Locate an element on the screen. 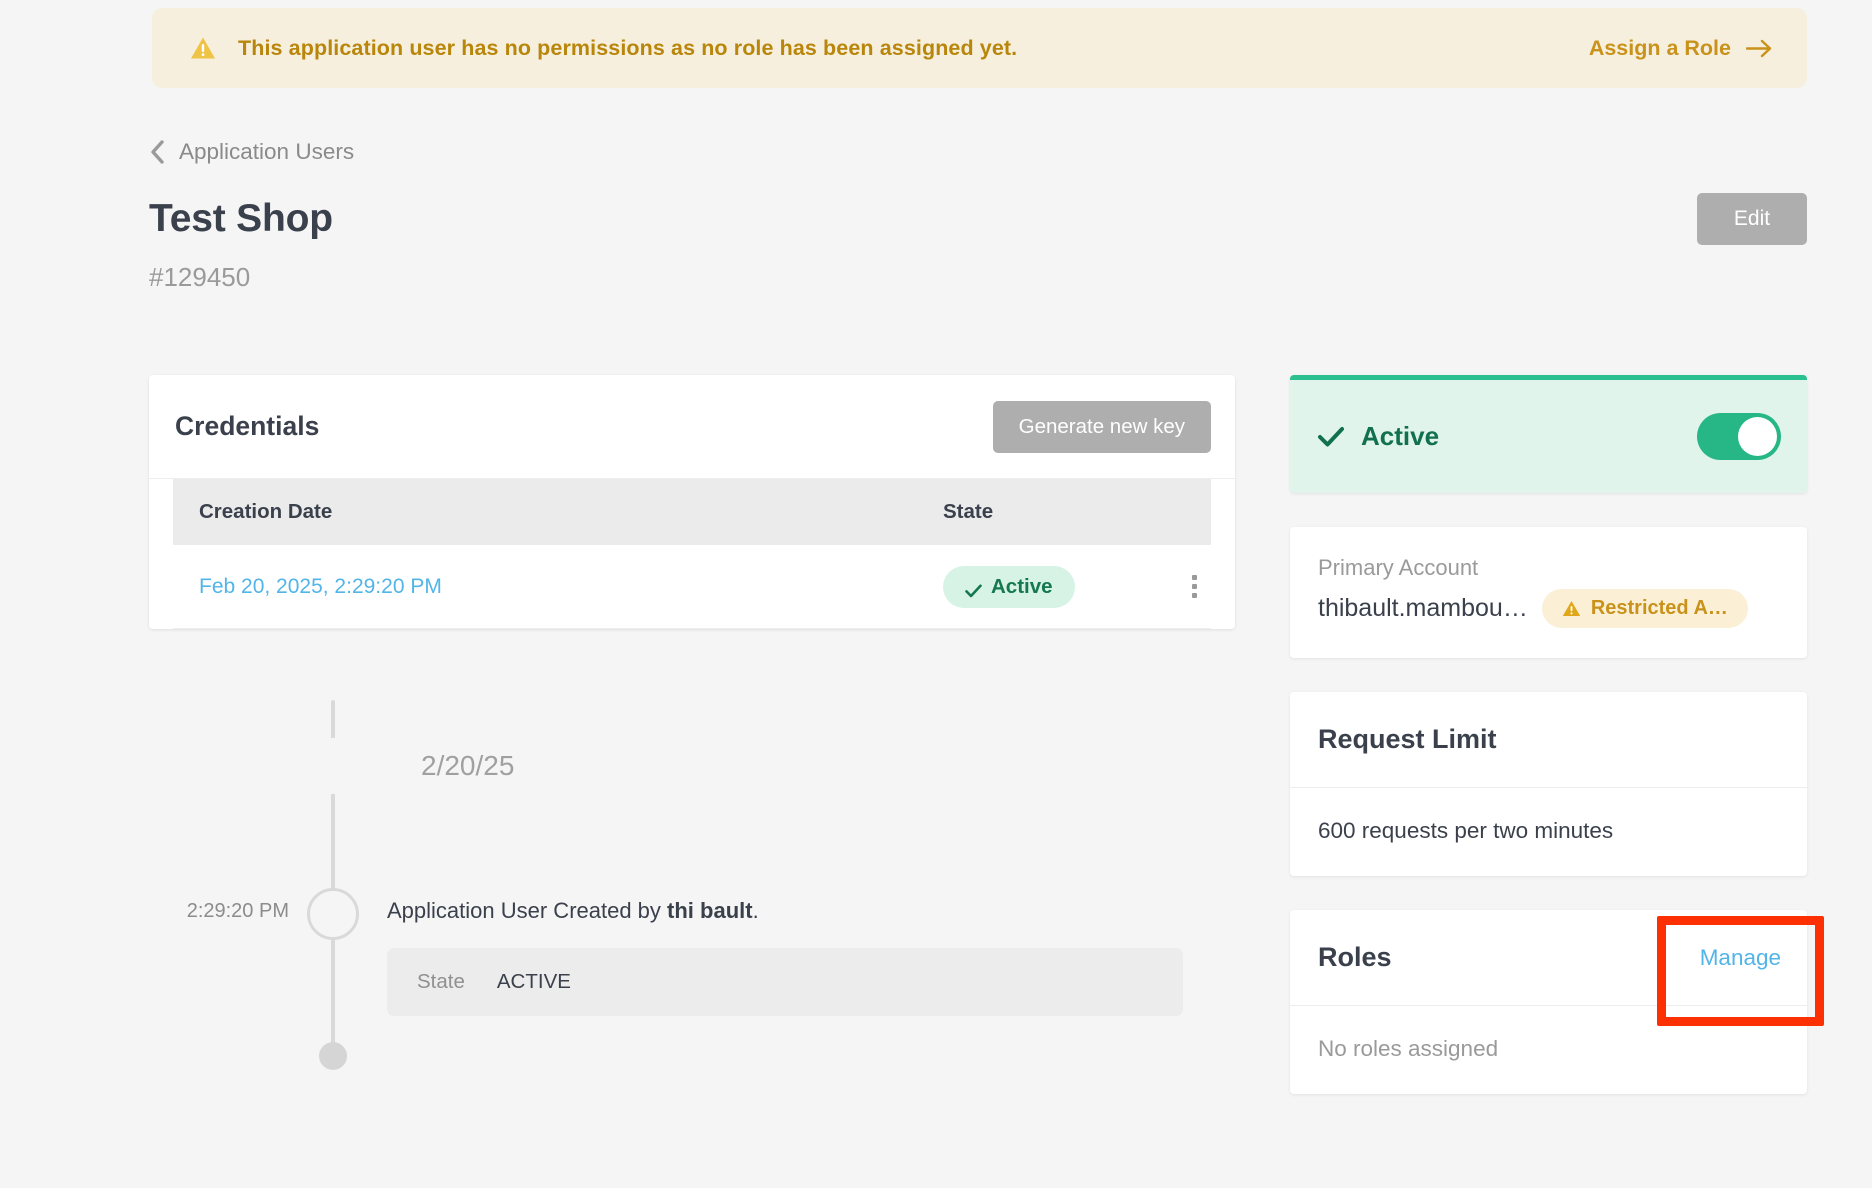 This screenshot has height=1188, width=1872. status-card-inner: Active is located at coordinates (1548, 436).